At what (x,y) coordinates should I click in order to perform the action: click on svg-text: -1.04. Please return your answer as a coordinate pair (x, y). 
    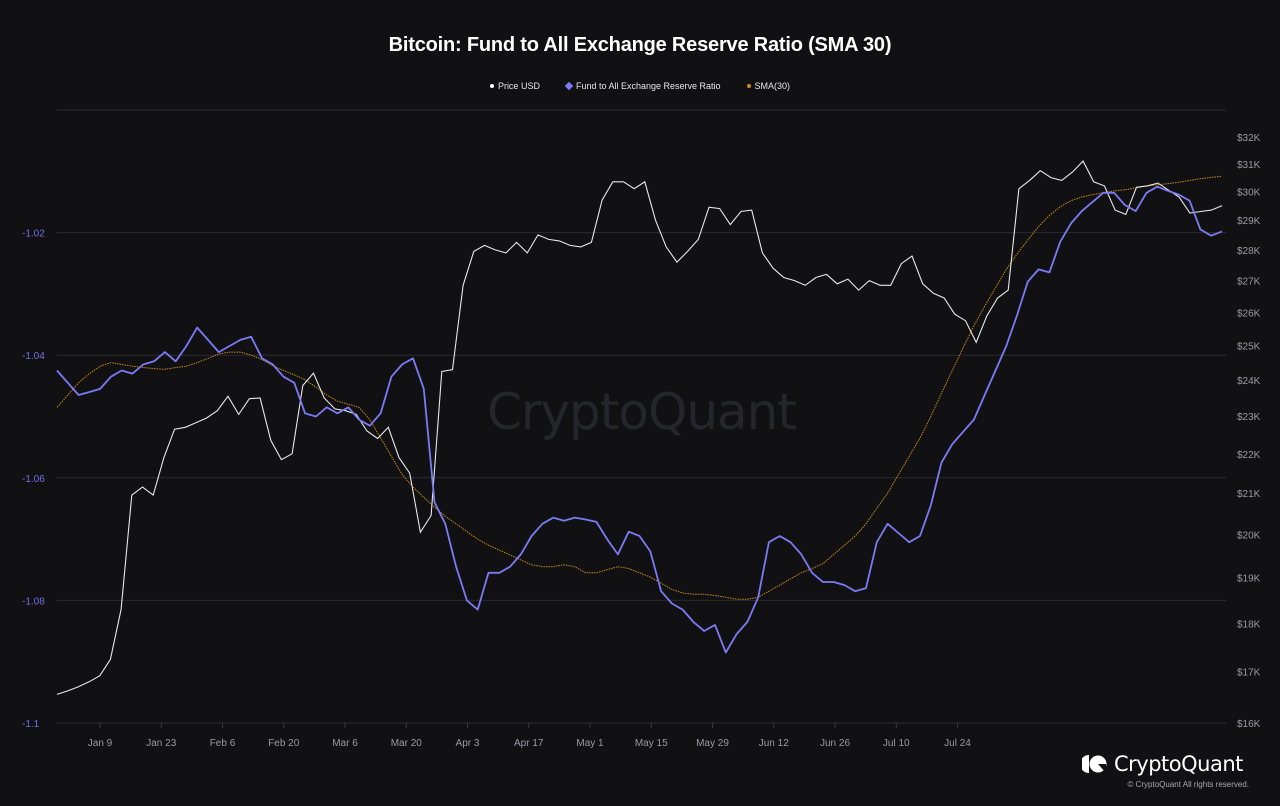
    Looking at the image, I should click on (33, 356).